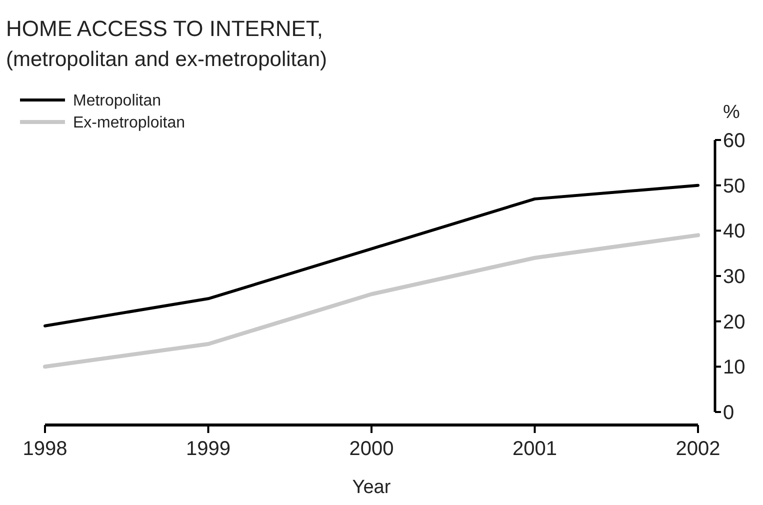 This screenshot has height=505, width=763. Describe the element at coordinates (728, 413) in the screenshot. I see `y-tick-label: 0` at that location.